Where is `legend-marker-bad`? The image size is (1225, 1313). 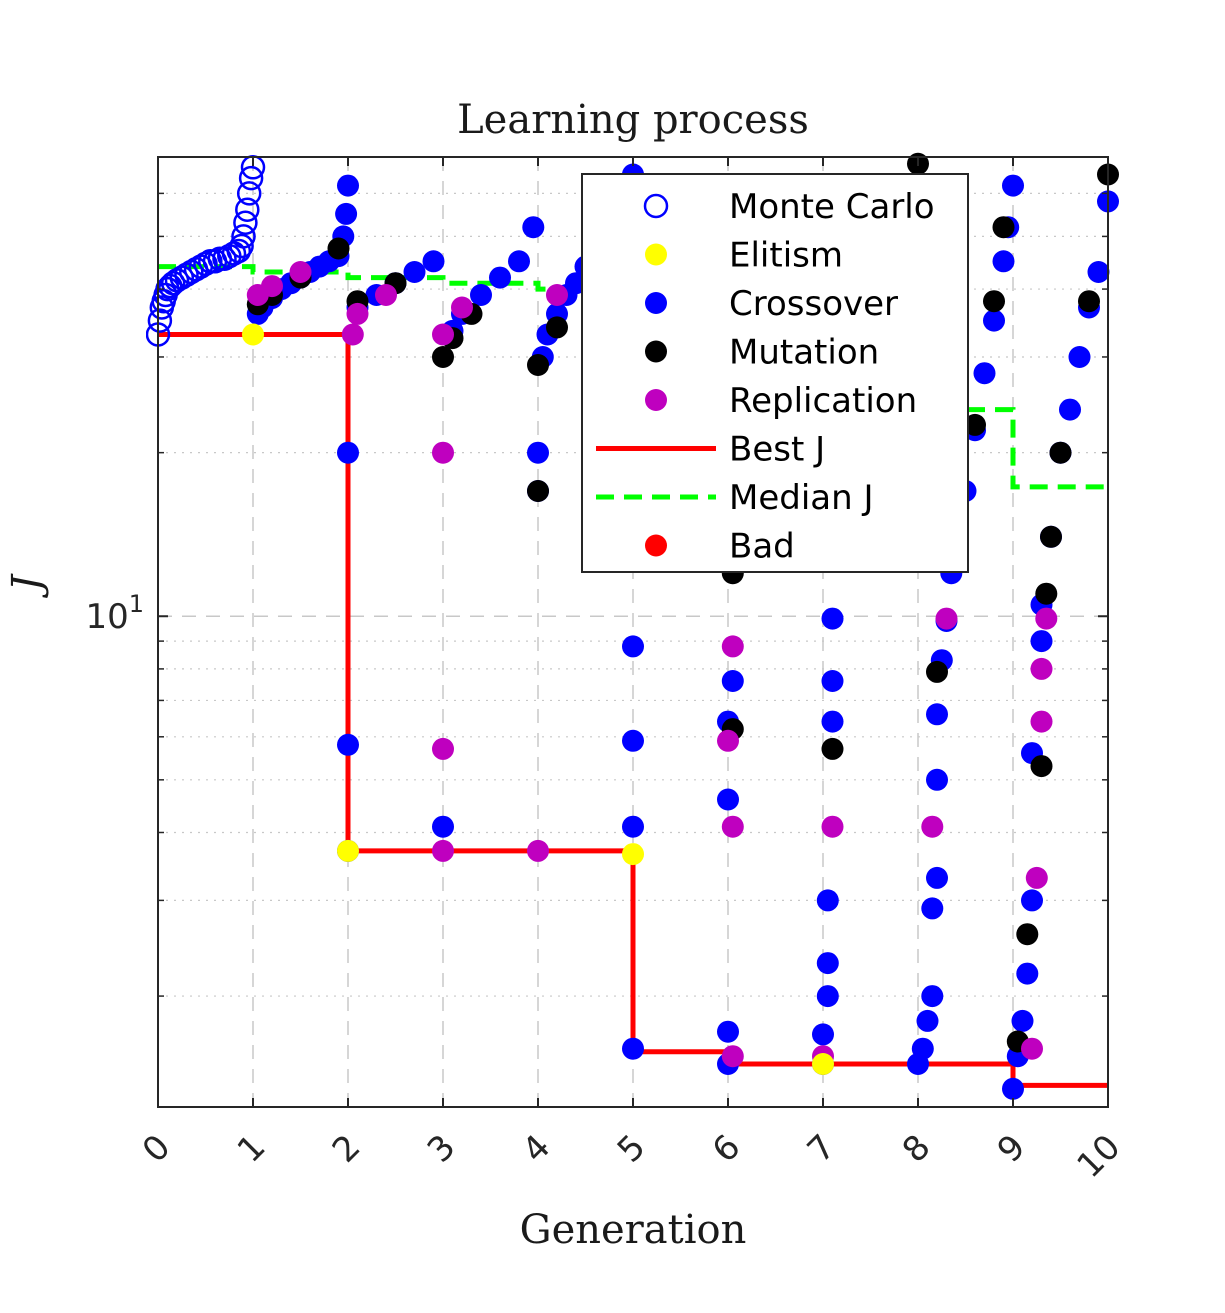 legend-marker-bad is located at coordinates (656, 545).